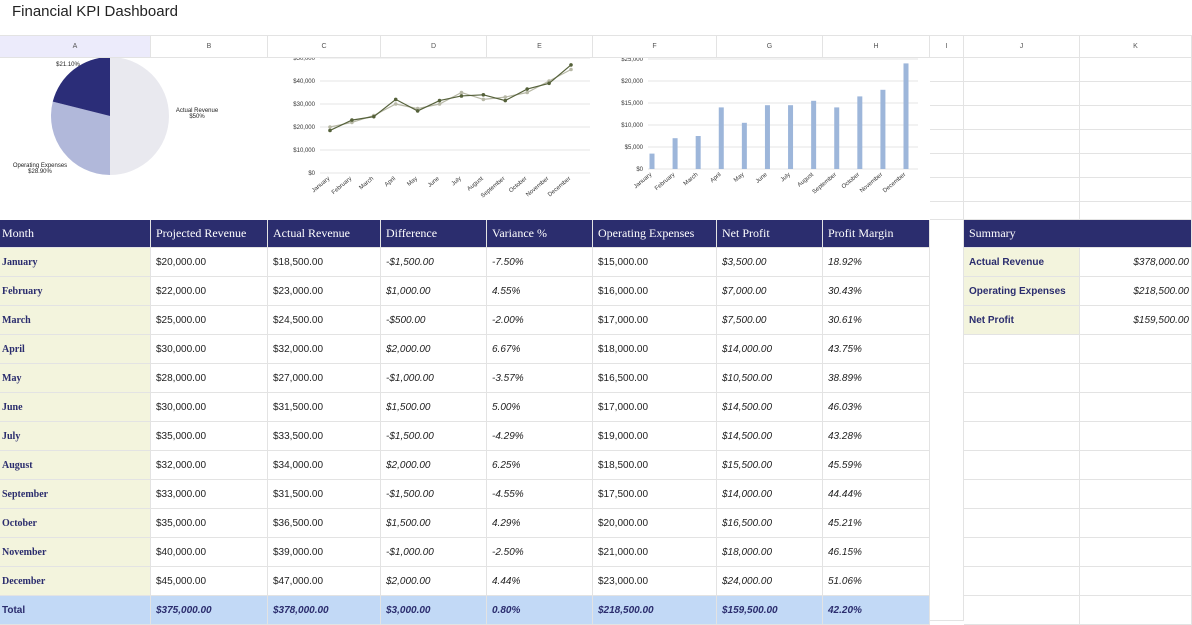  Describe the element at coordinates (434, 291) in the screenshot. I see `table-cell: $1,000.00` at that location.